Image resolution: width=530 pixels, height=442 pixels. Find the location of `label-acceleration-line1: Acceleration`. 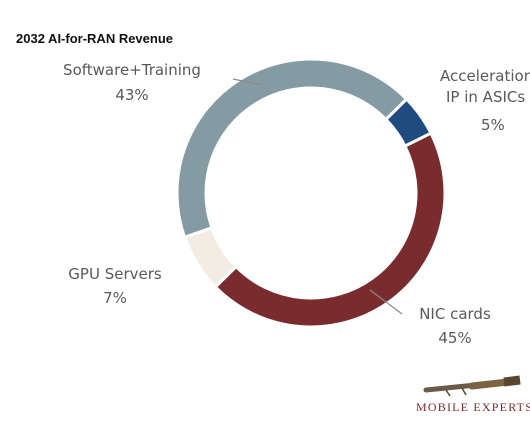

label-acceleration-line1: Acceleration is located at coordinates (485, 76).